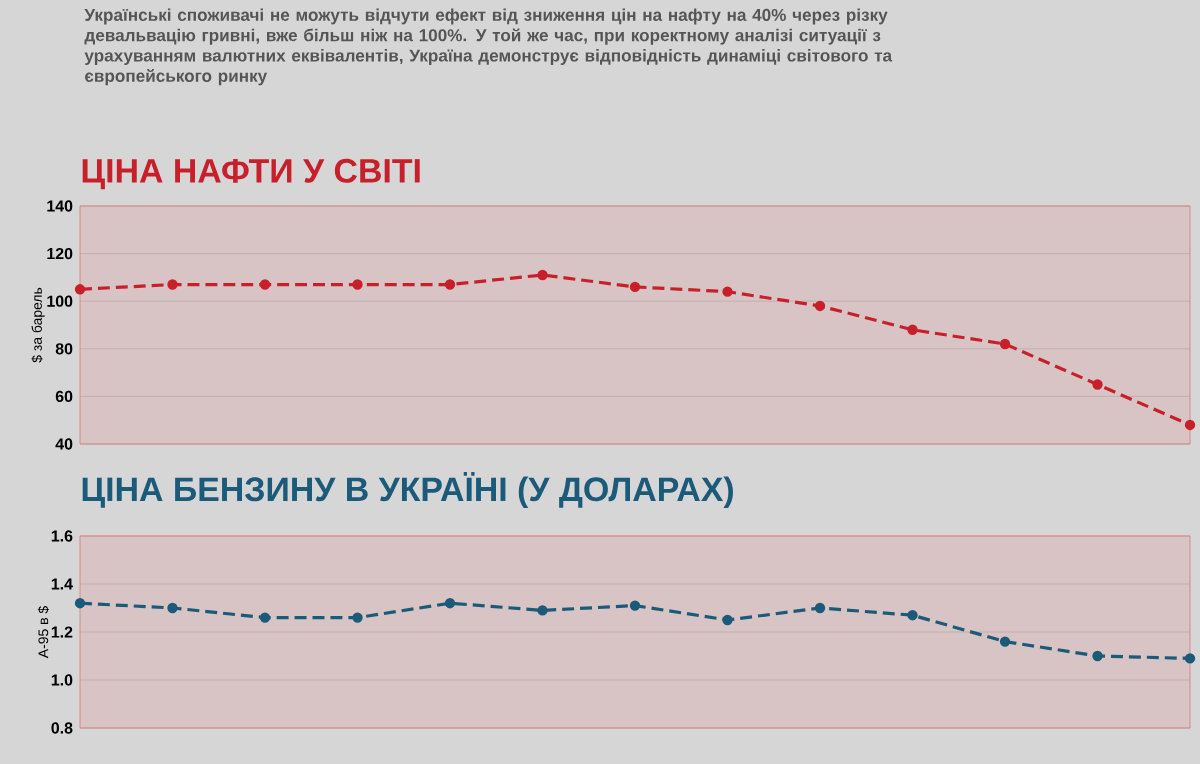 The image size is (1200, 764). Describe the element at coordinates (407, 490) in the screenshot. I see `chart-title: ЦІНА БЕНЗИНУ В УКРАЇНІ (У ДОЛАРАХ)` at that location.